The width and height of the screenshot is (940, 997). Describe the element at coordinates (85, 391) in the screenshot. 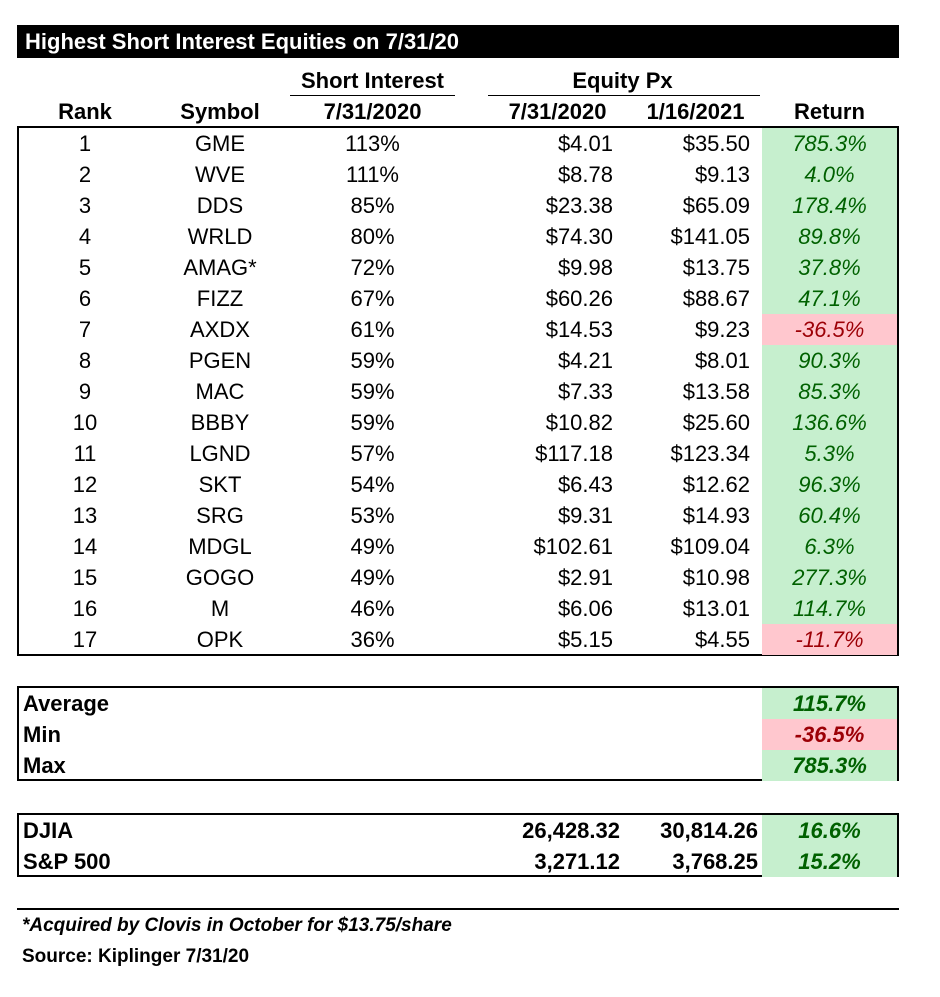

I see `rank-cell: 9` at that location.